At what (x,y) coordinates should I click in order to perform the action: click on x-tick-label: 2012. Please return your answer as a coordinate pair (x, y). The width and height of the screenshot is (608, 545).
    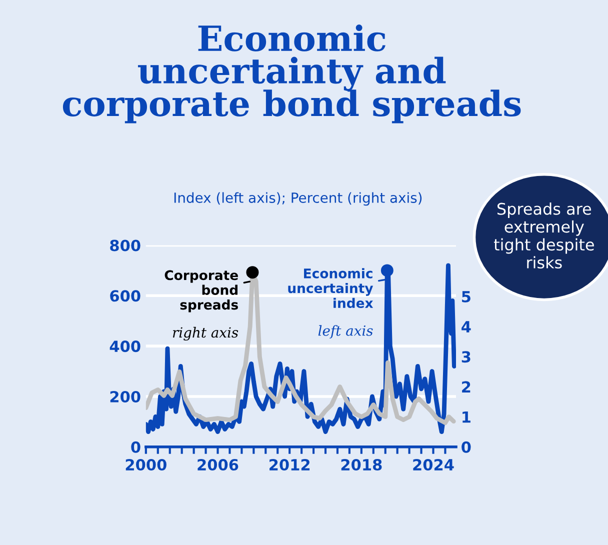
    Looking at the image, I should click on (290, 464).